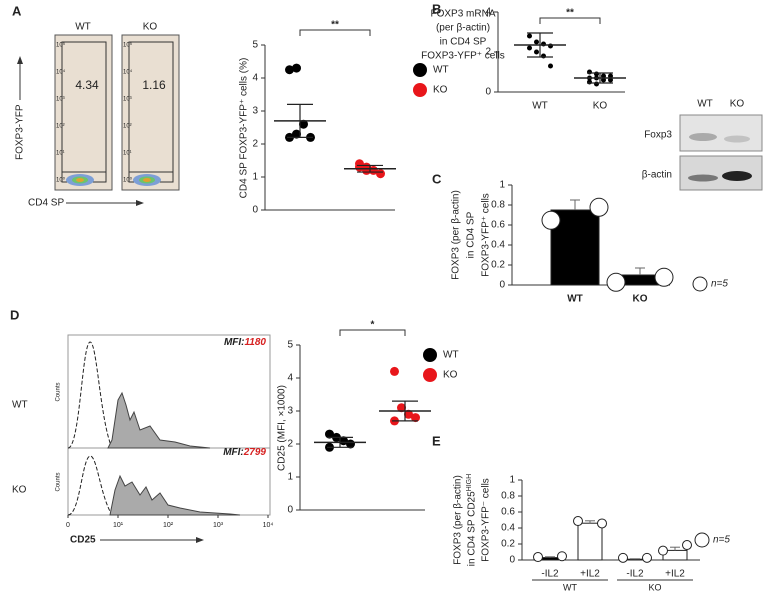 The height and width of the screenshot is (594, 768). What do you see at coordinates (150, 27) in the screenshot?
I see `flow-title: KO` at bounding box center [150, 27].